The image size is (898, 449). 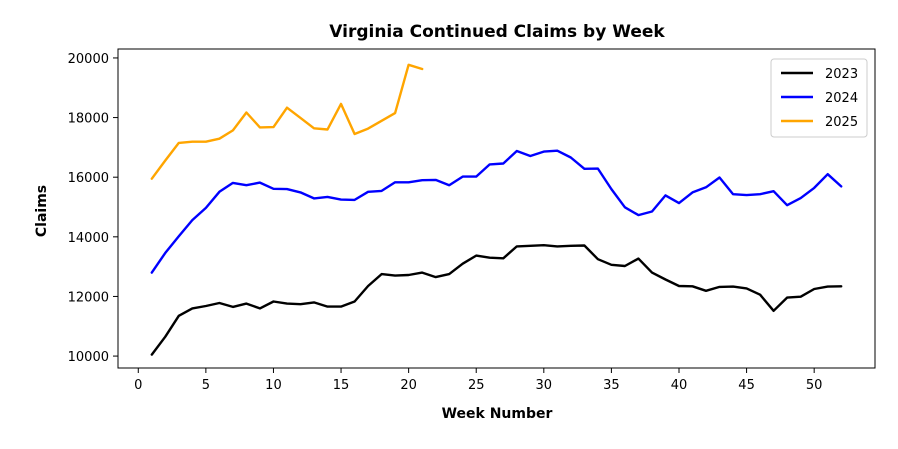 I want to click on y-axis-label: Claims, so click(x=42, y=211).